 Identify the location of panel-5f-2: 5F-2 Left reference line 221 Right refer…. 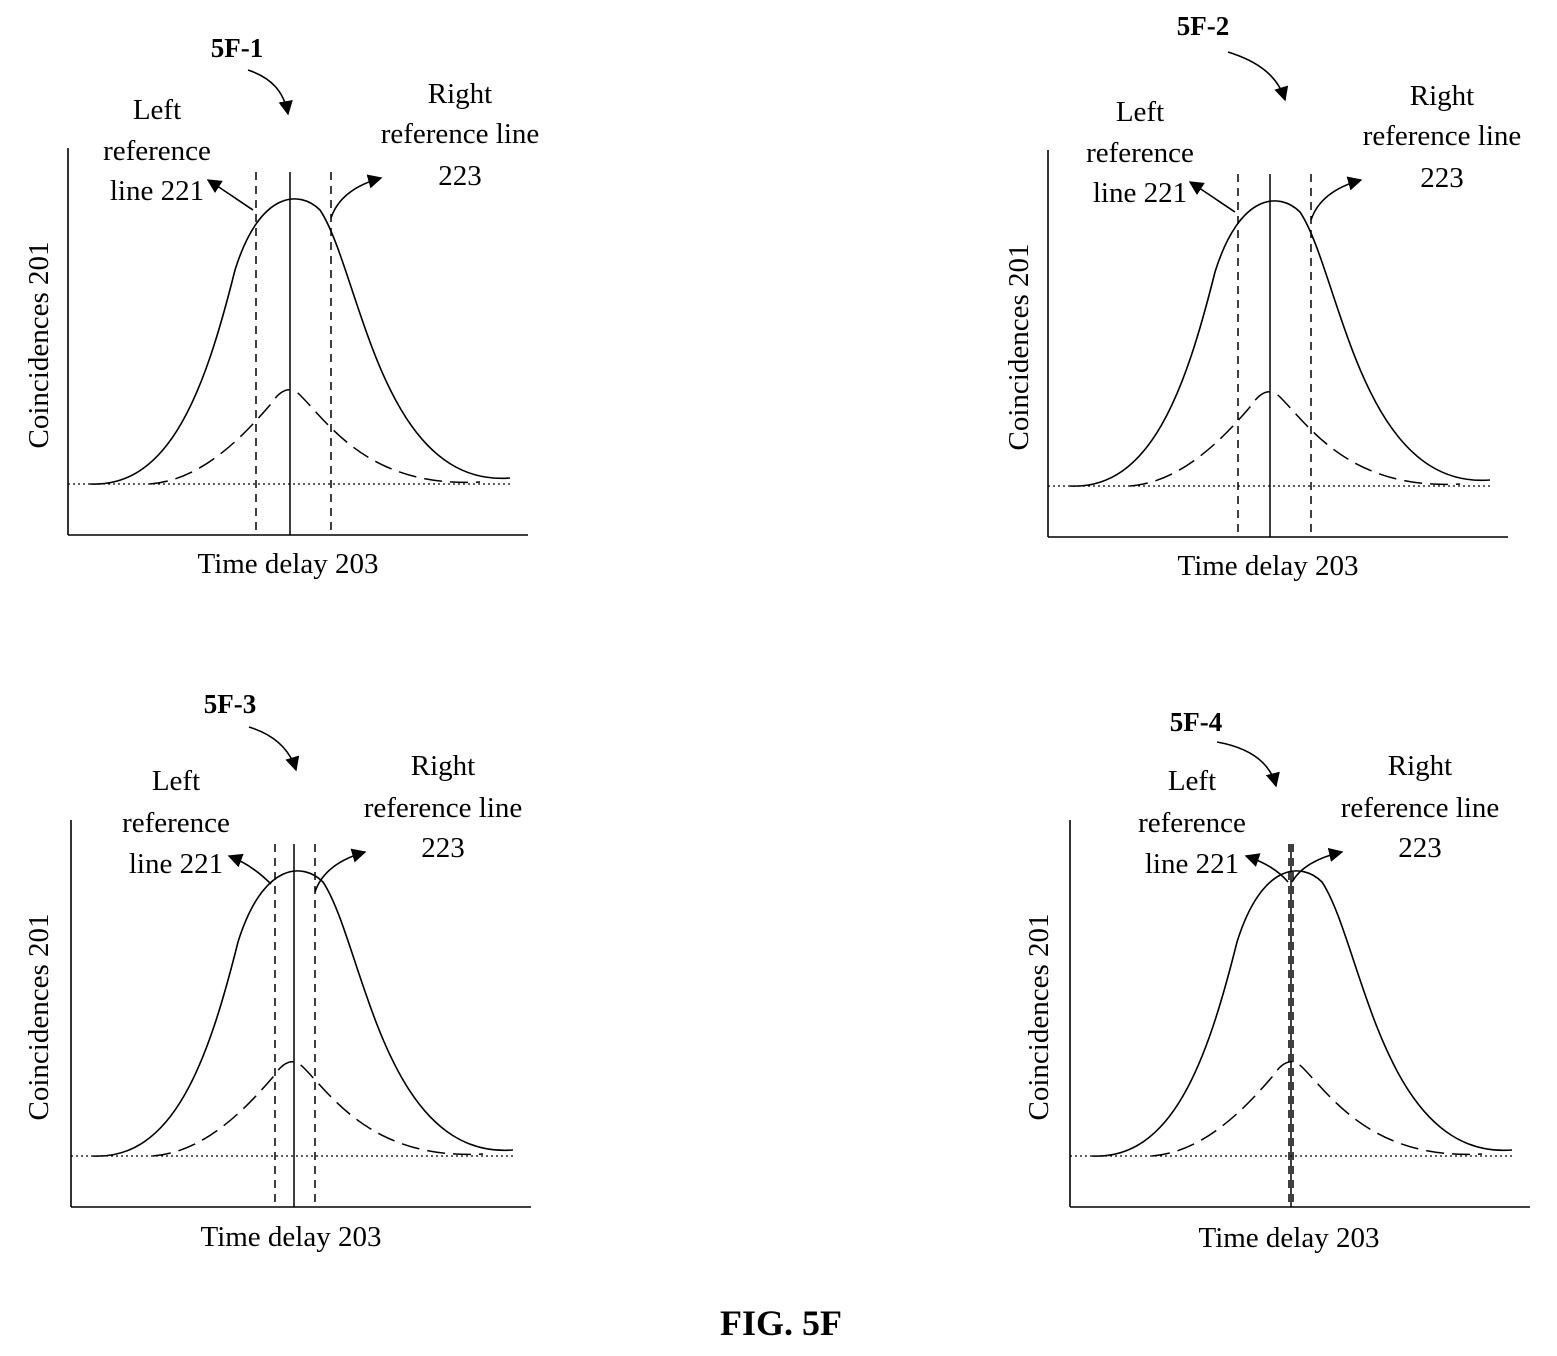
(1262, 296).